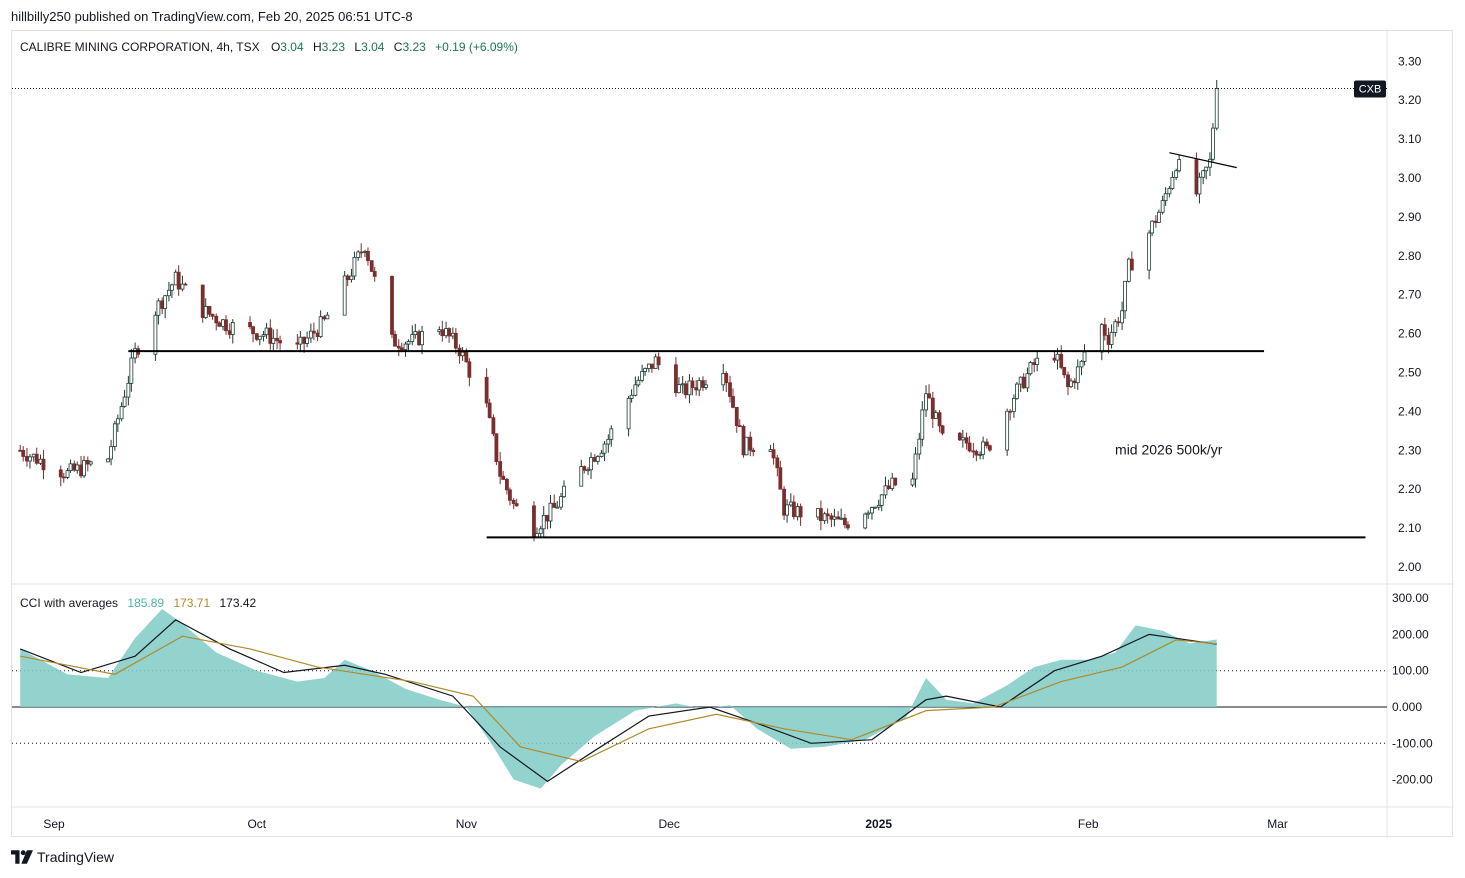  I want to click on footer-brand-label: TradingView, so click(76, 857).